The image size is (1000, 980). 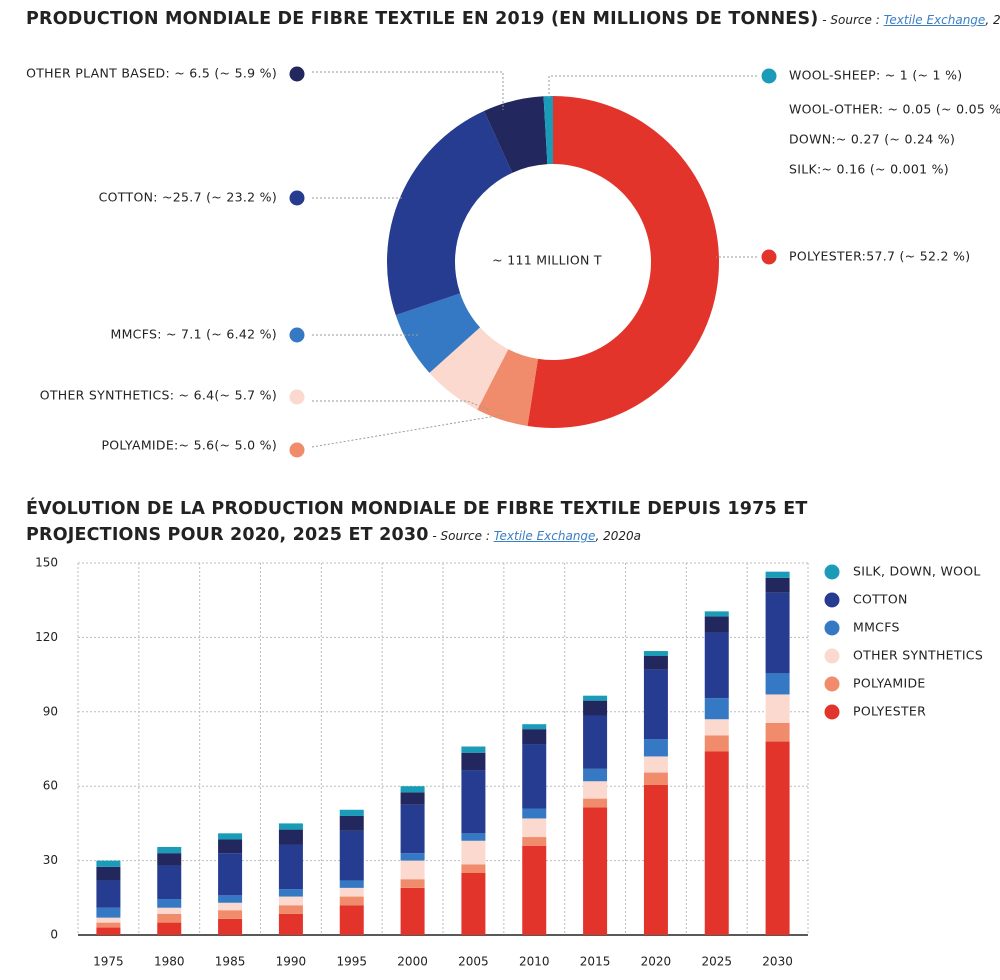 What do you see at coordinates (777, 962) in the screenshot?
I see `x-tick-label: 2030` at bounding box center [777, 962].